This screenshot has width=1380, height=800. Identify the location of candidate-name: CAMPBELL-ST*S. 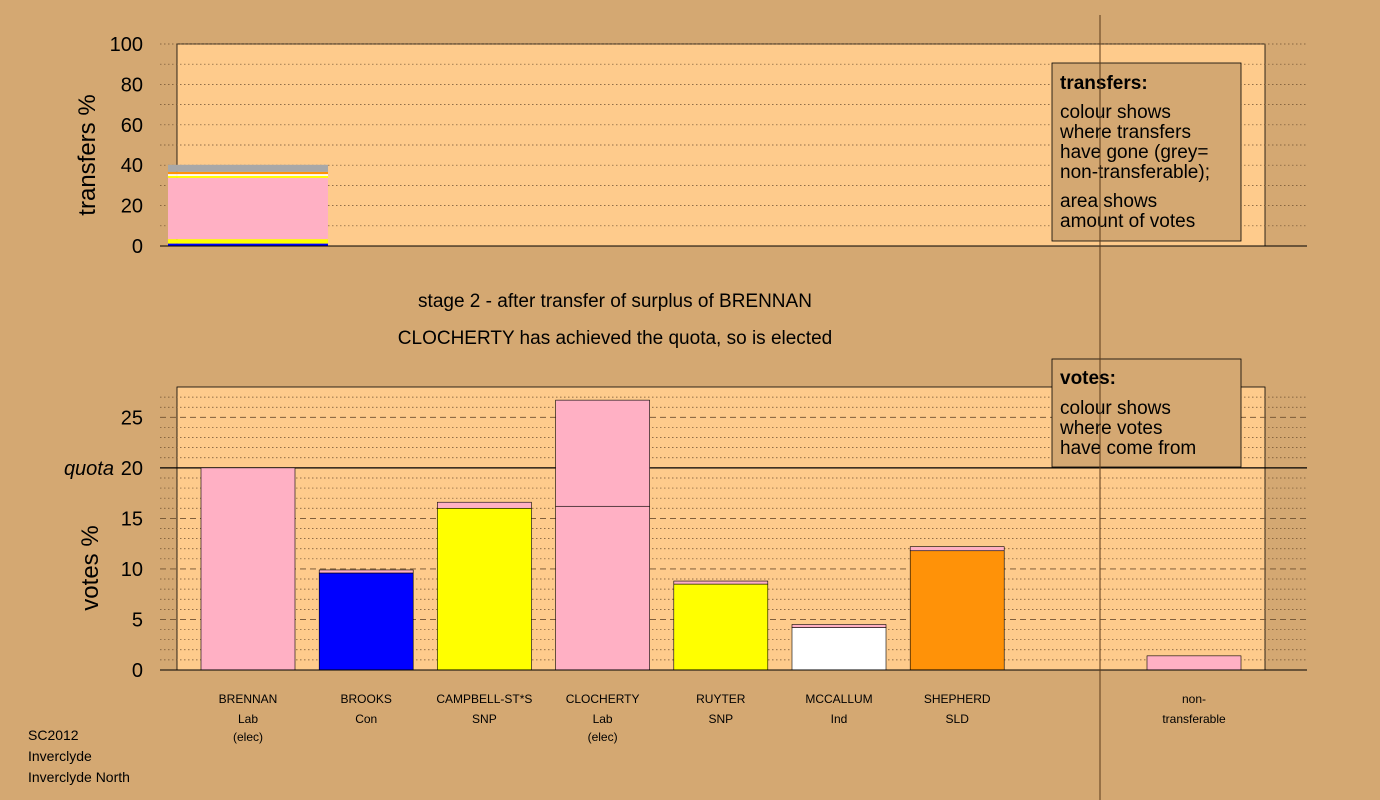
(484, 699).